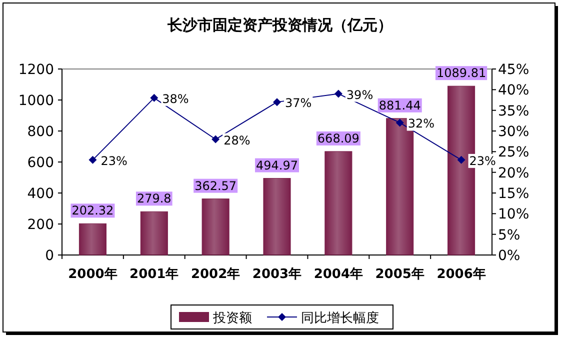 Image resolution: width=564 pixels, height=341 pixels. Describe the element at coordinates (339, 274) in the screenshot. I see `x-tick-label: 2004年` at that location.